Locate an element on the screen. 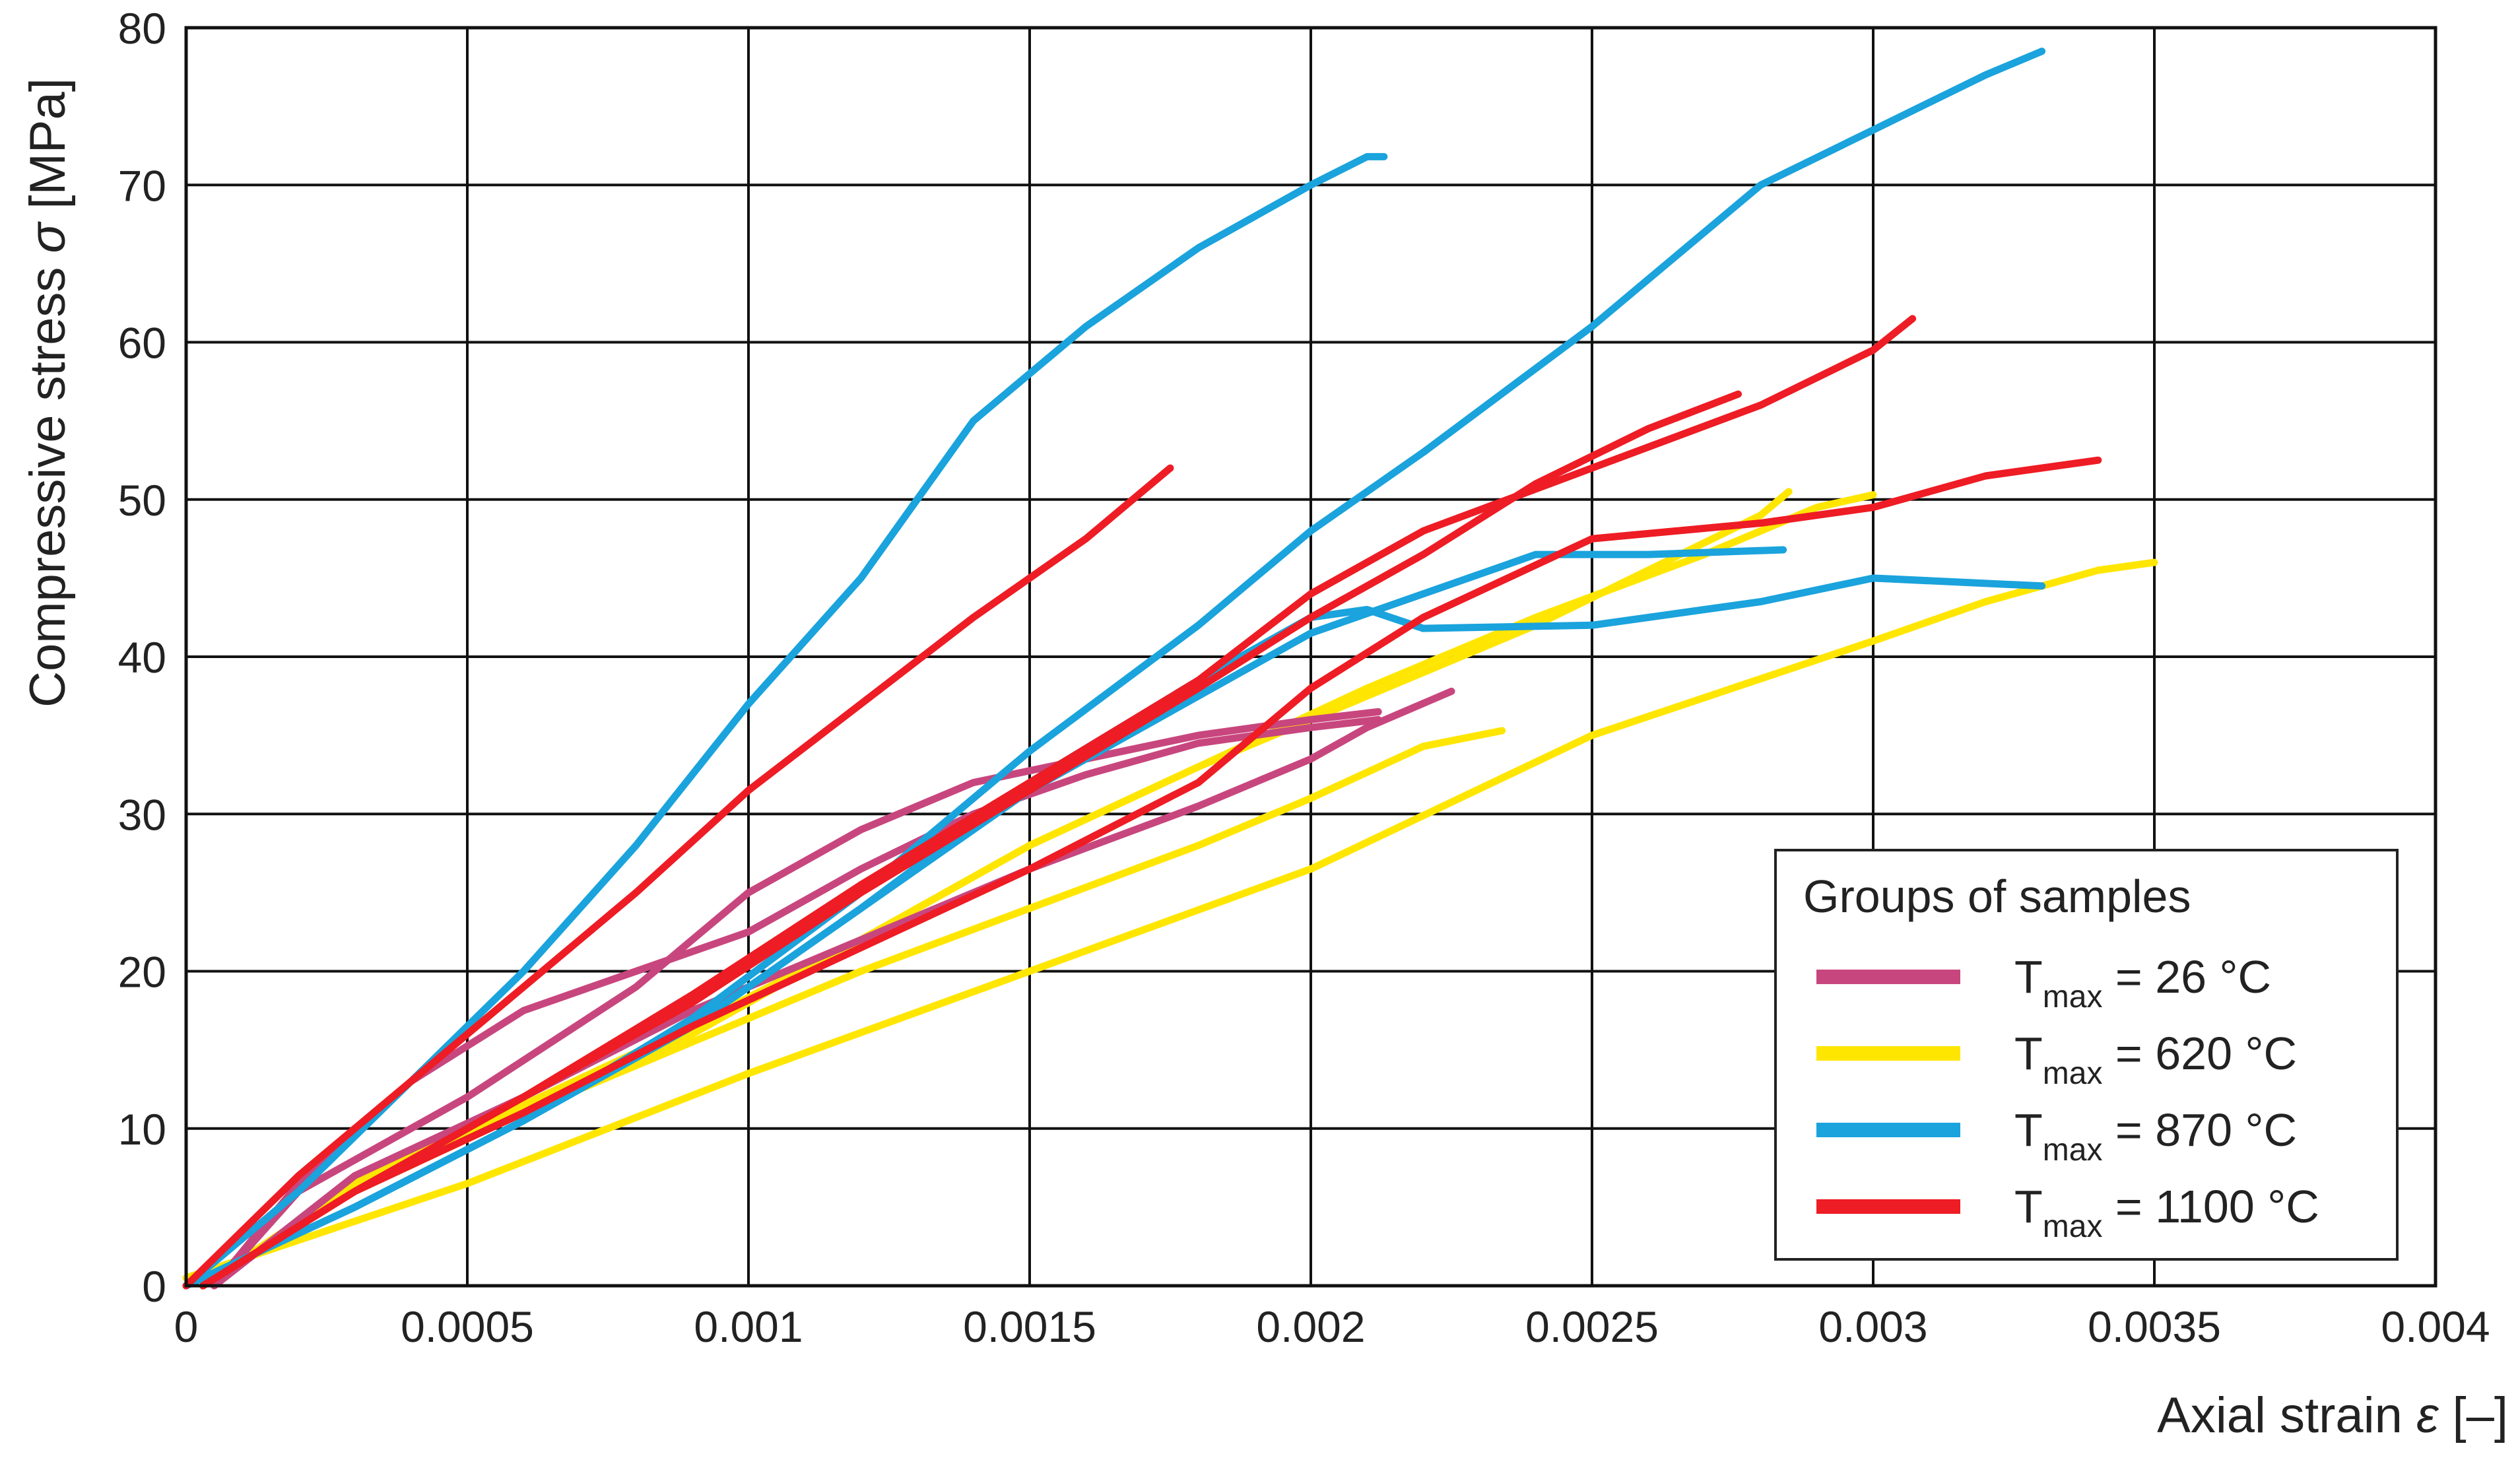 Image resolution: width=2520 pixels, height=1460 pixels. legend-label: Tmax = 870 °C is located at coordinates (2155, 1136).